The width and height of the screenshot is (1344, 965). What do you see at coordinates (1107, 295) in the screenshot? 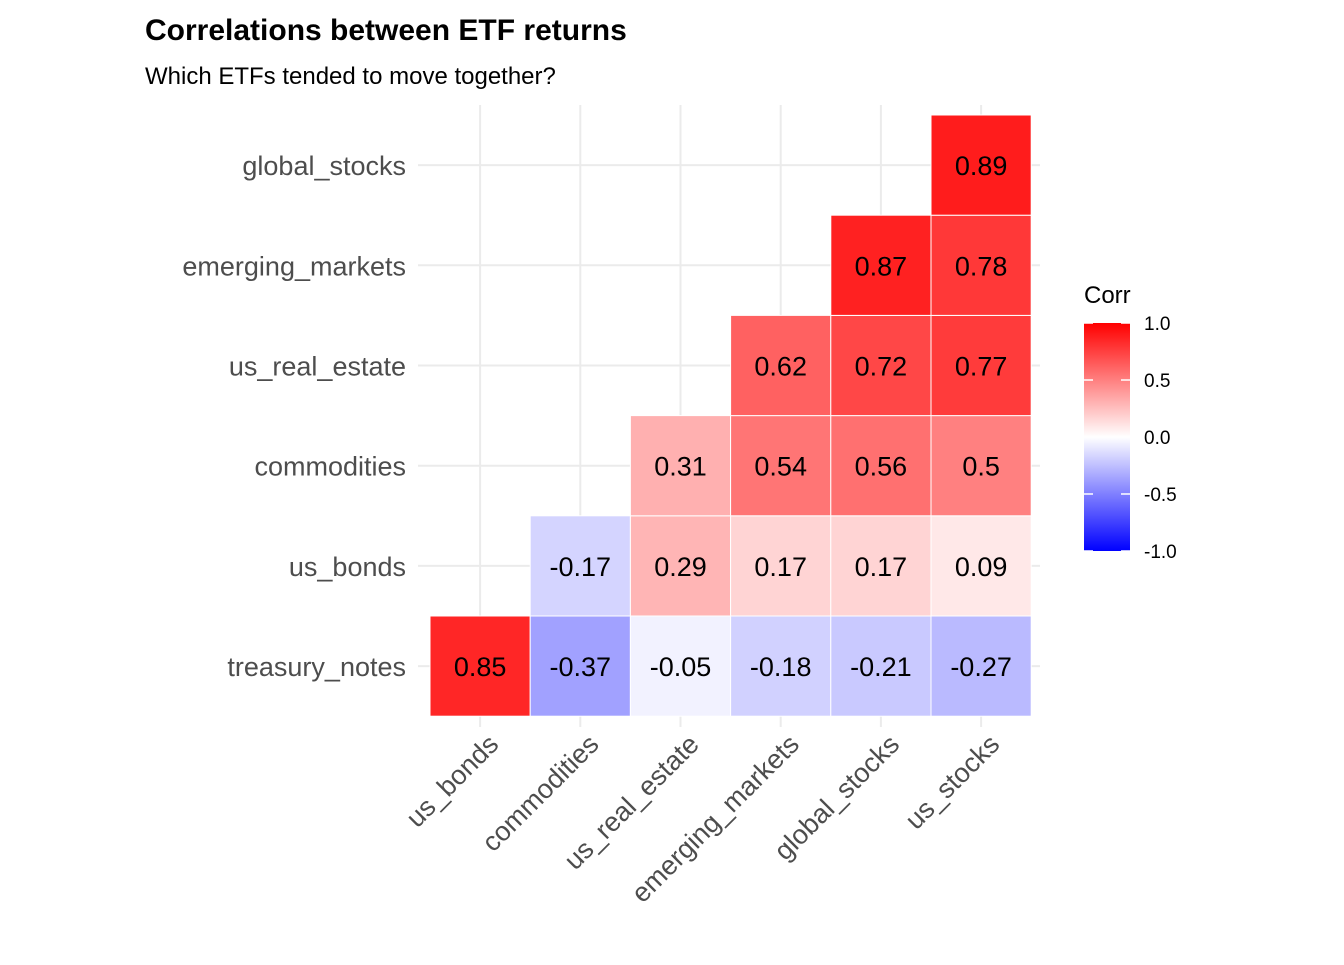
I see `legend-title: Corr` at bounding box center [1107, 295].